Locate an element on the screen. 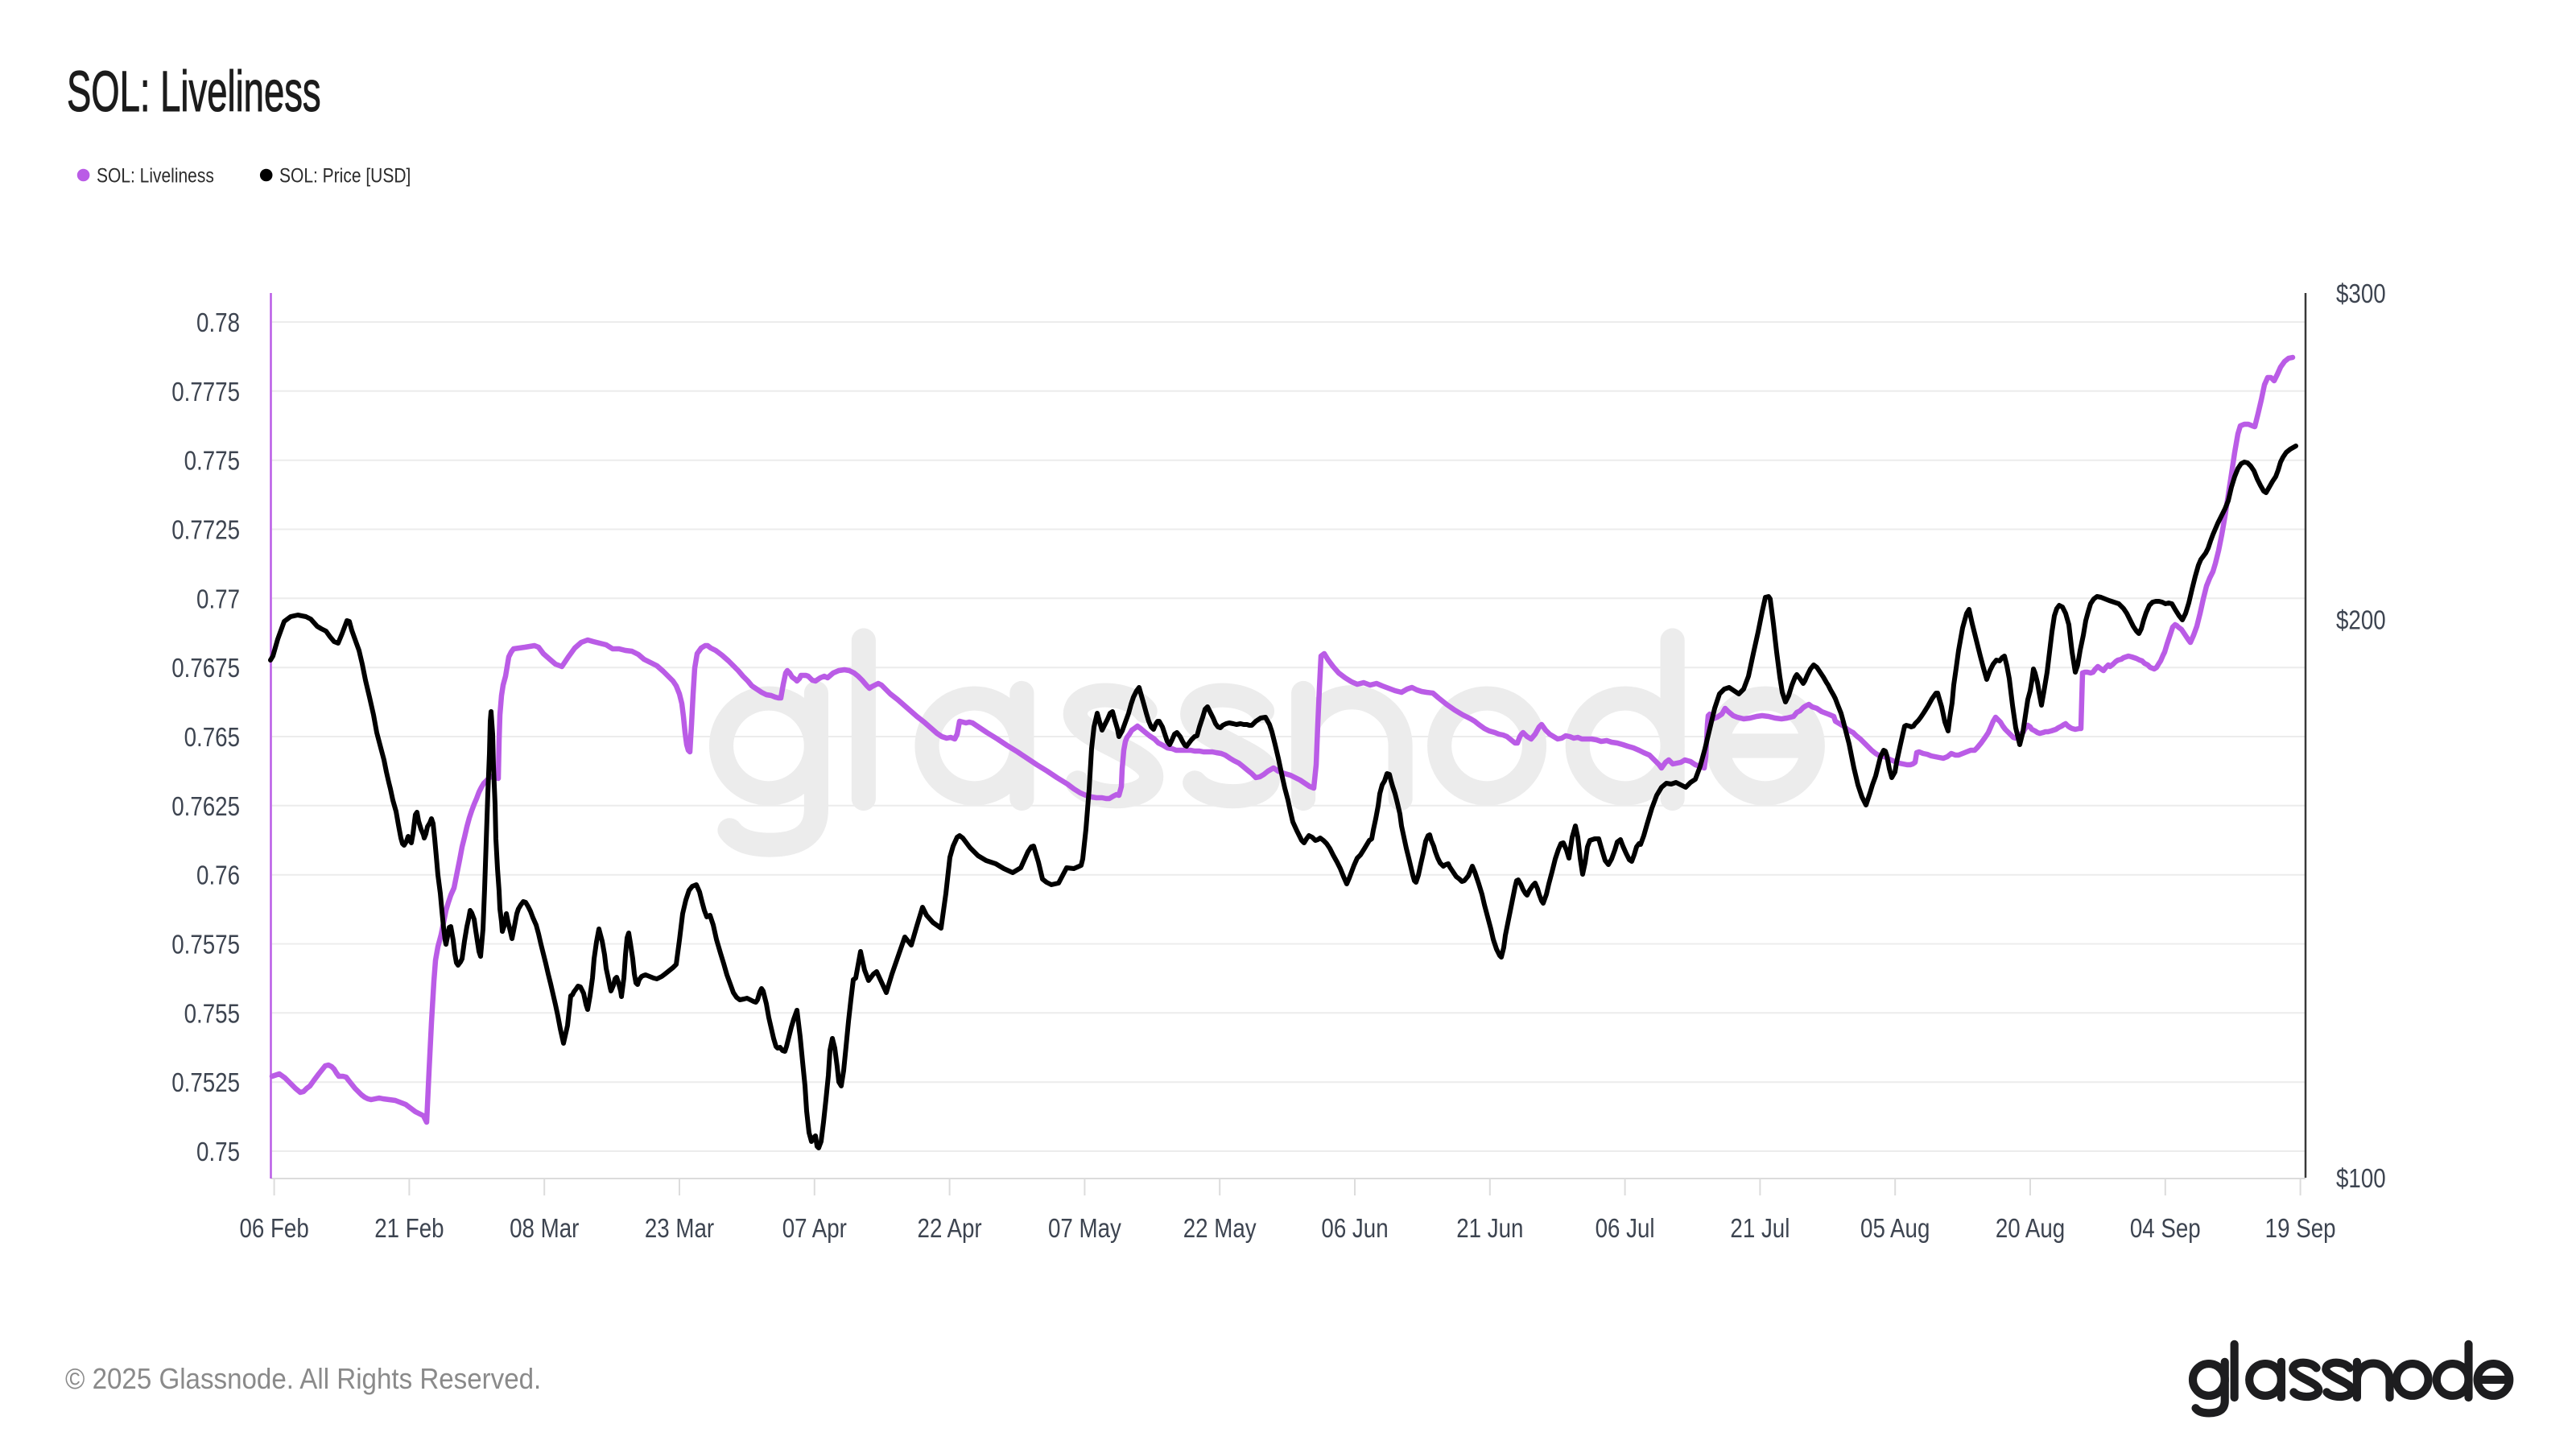 Image resolution: width=2576 pixels, height=1449 pixels. svg-text: 19 Sep is located at coordinates (2300, 1229).